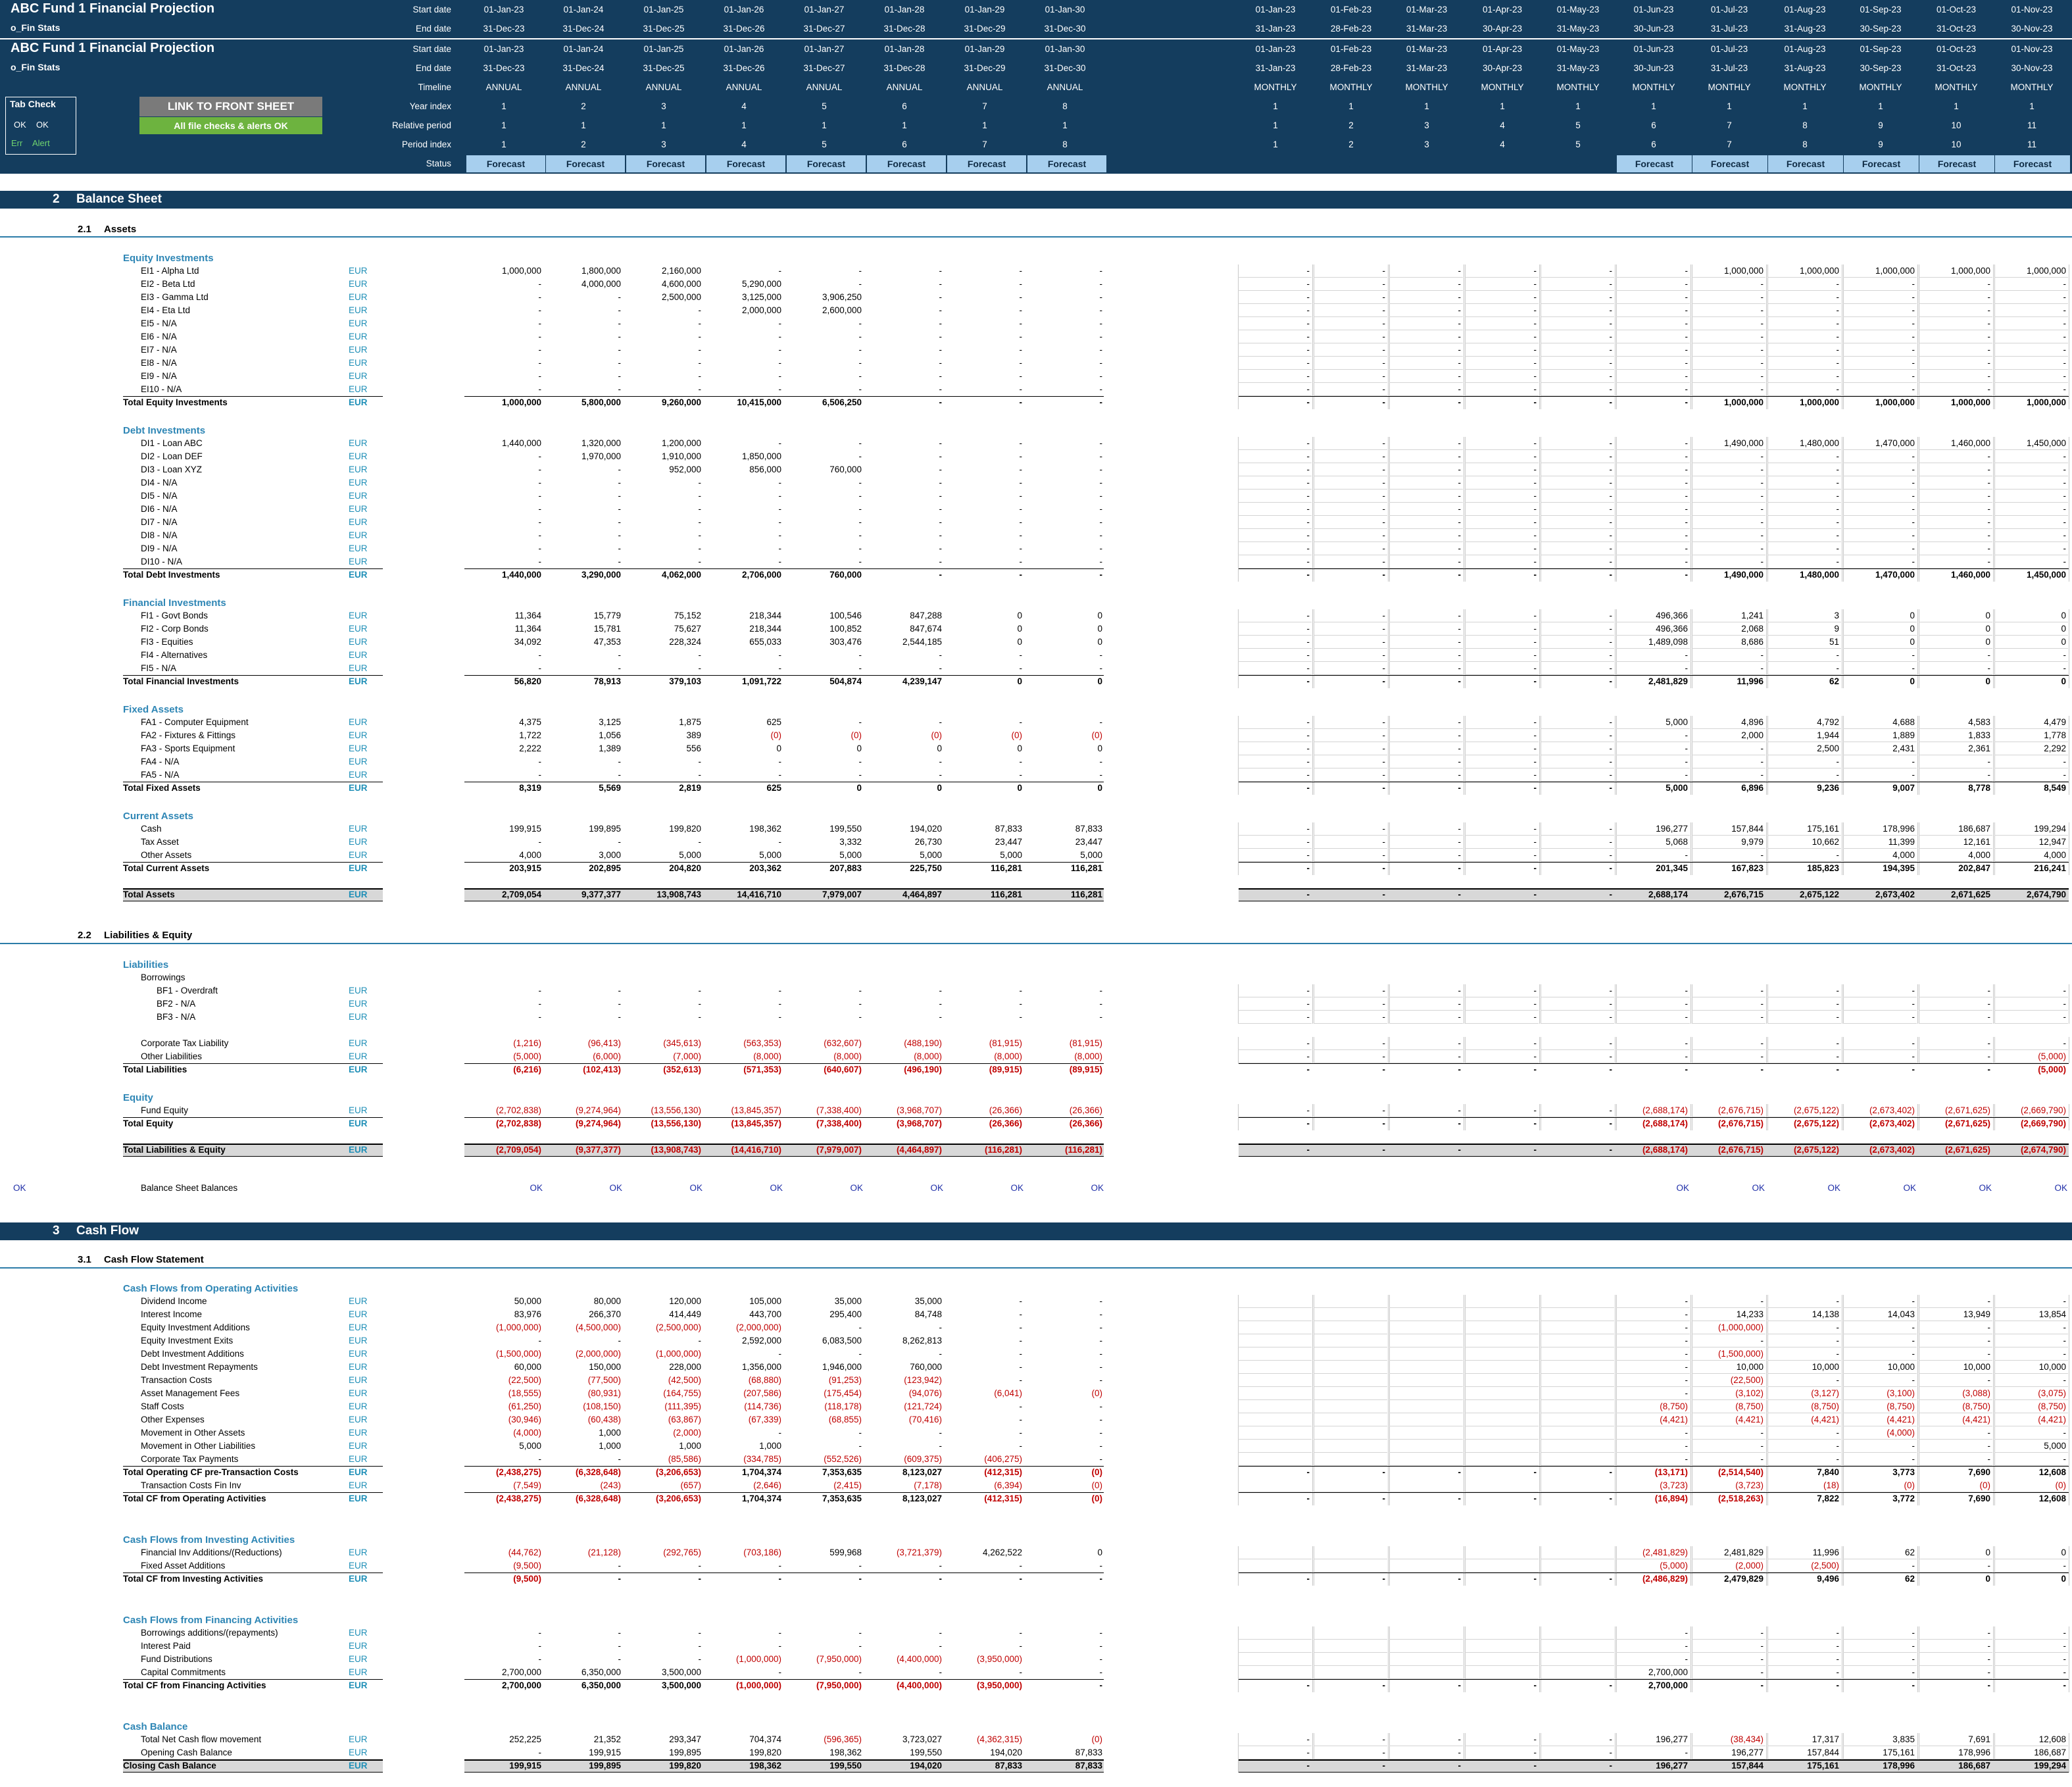  Describe the element at coordinates (36, 27) in the screenshot. I see `sheet-subtitle: o_Fin Stats` at that location.